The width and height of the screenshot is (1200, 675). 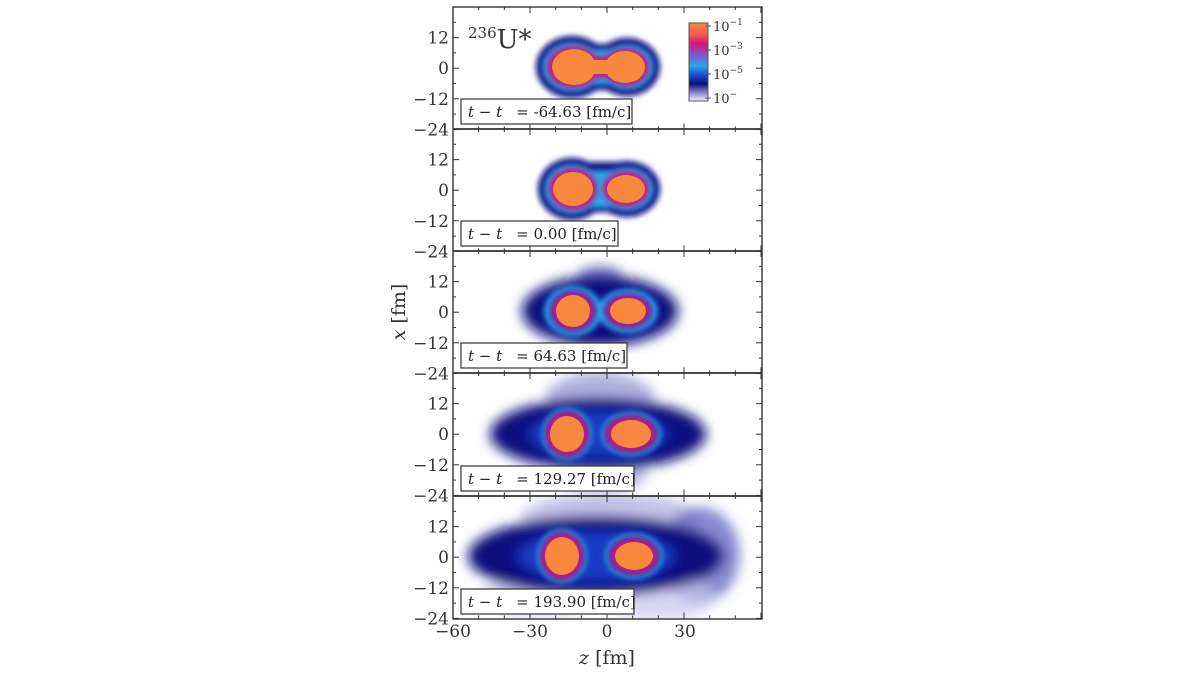 What do you see at coordinates (399, 334) in the screenshot?
I see `ylabel-var: x` at bounding box center [399, 334].